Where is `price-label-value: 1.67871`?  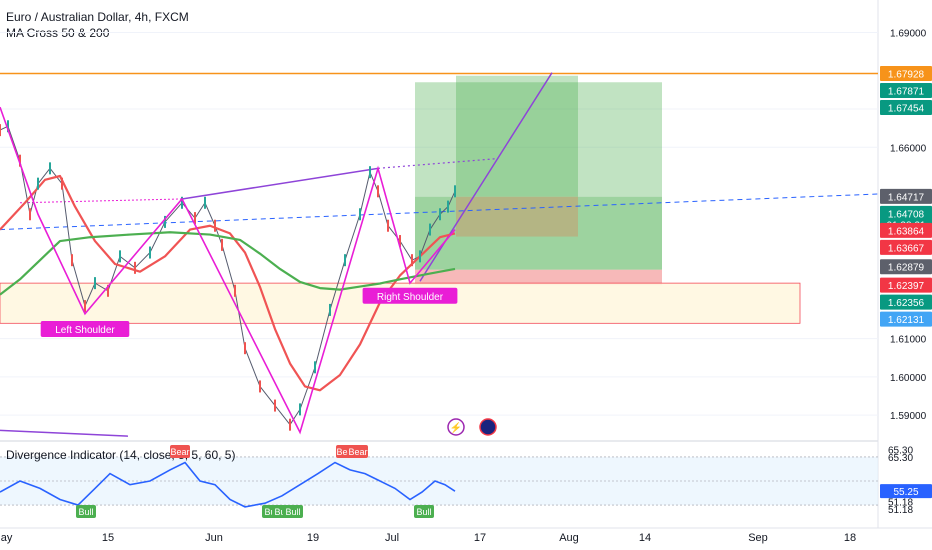
price-label-value: 1.67871 is located at coordinates (906, 92).